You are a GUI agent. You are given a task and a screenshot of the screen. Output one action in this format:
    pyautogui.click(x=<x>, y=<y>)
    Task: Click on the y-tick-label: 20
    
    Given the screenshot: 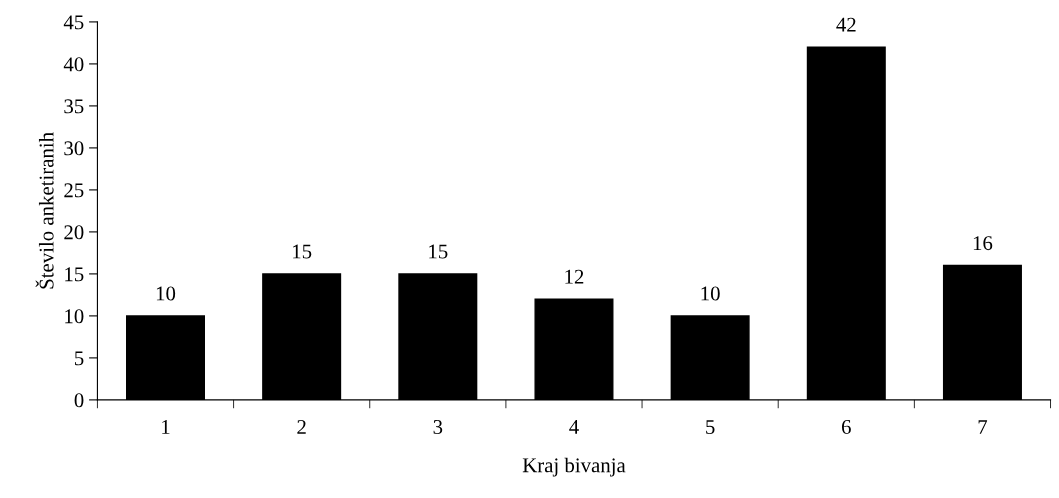 What is the action you would take?
    pyautogui.click(x=74, y=232)
    